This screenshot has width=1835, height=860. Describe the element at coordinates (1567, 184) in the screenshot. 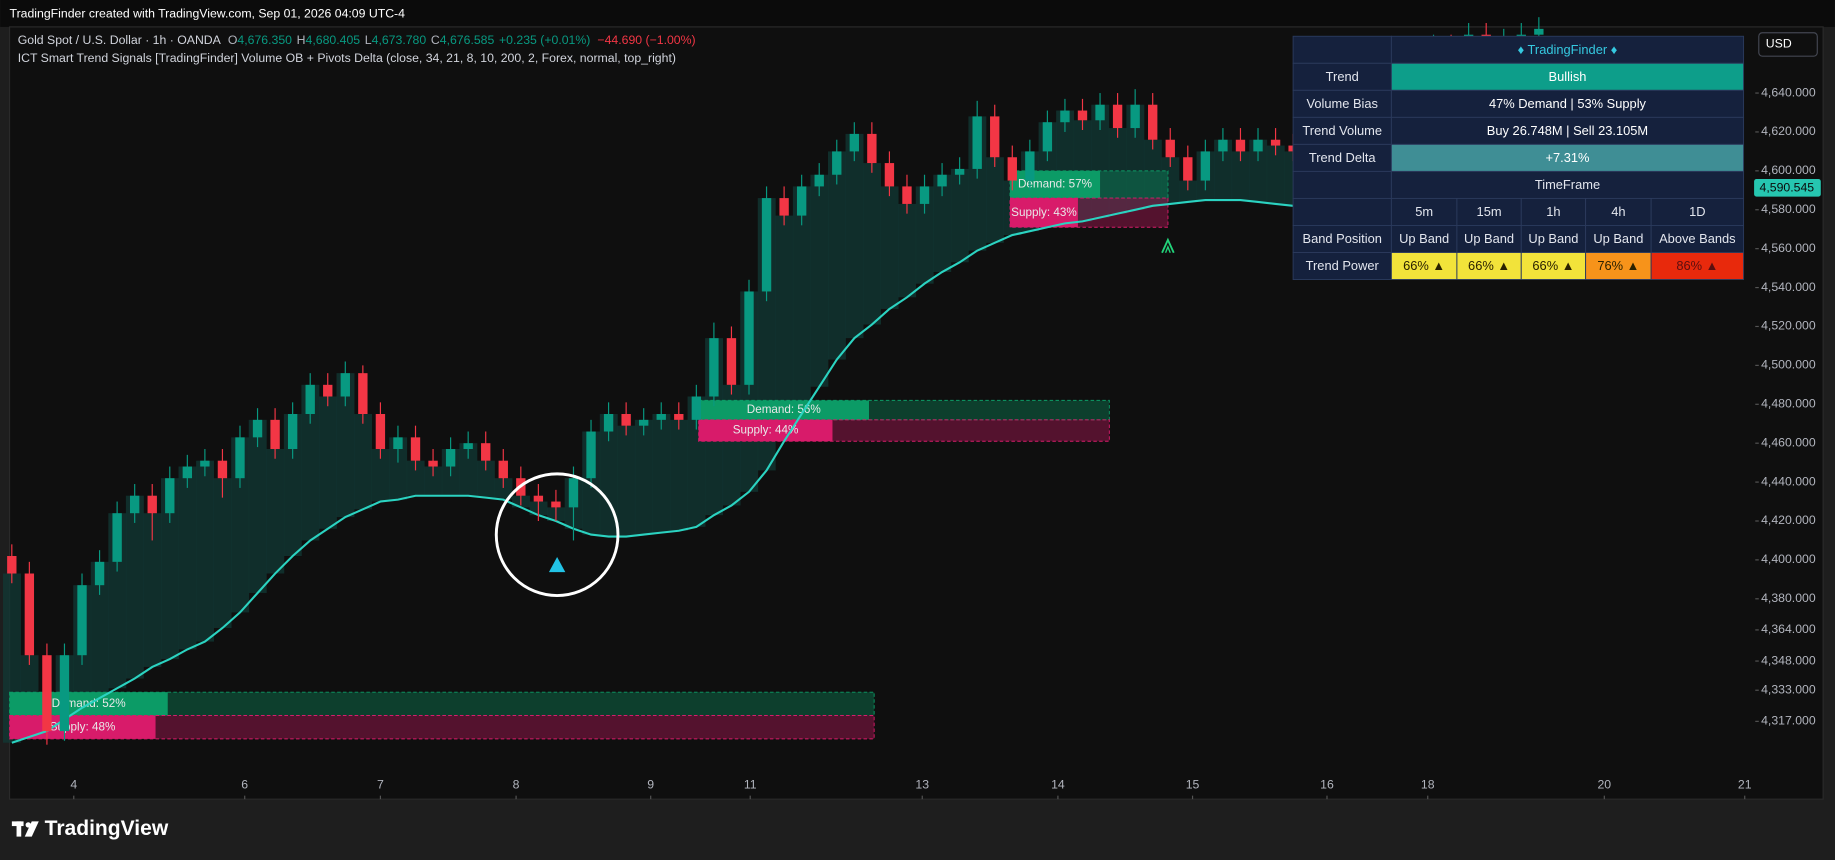

I see `timeframe-header: TimeFrame` at that location.